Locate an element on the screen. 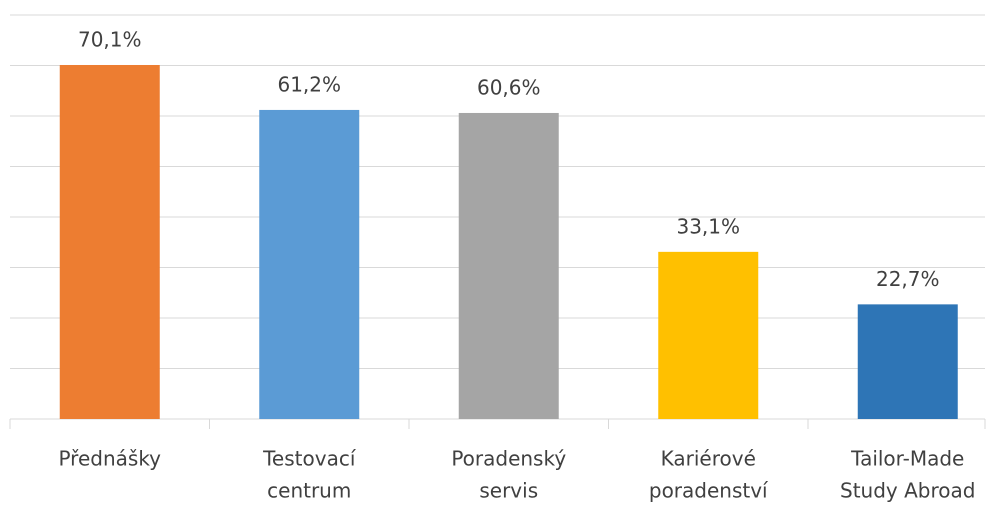  value-label: 60,6% is located at coordinates (509, 87).